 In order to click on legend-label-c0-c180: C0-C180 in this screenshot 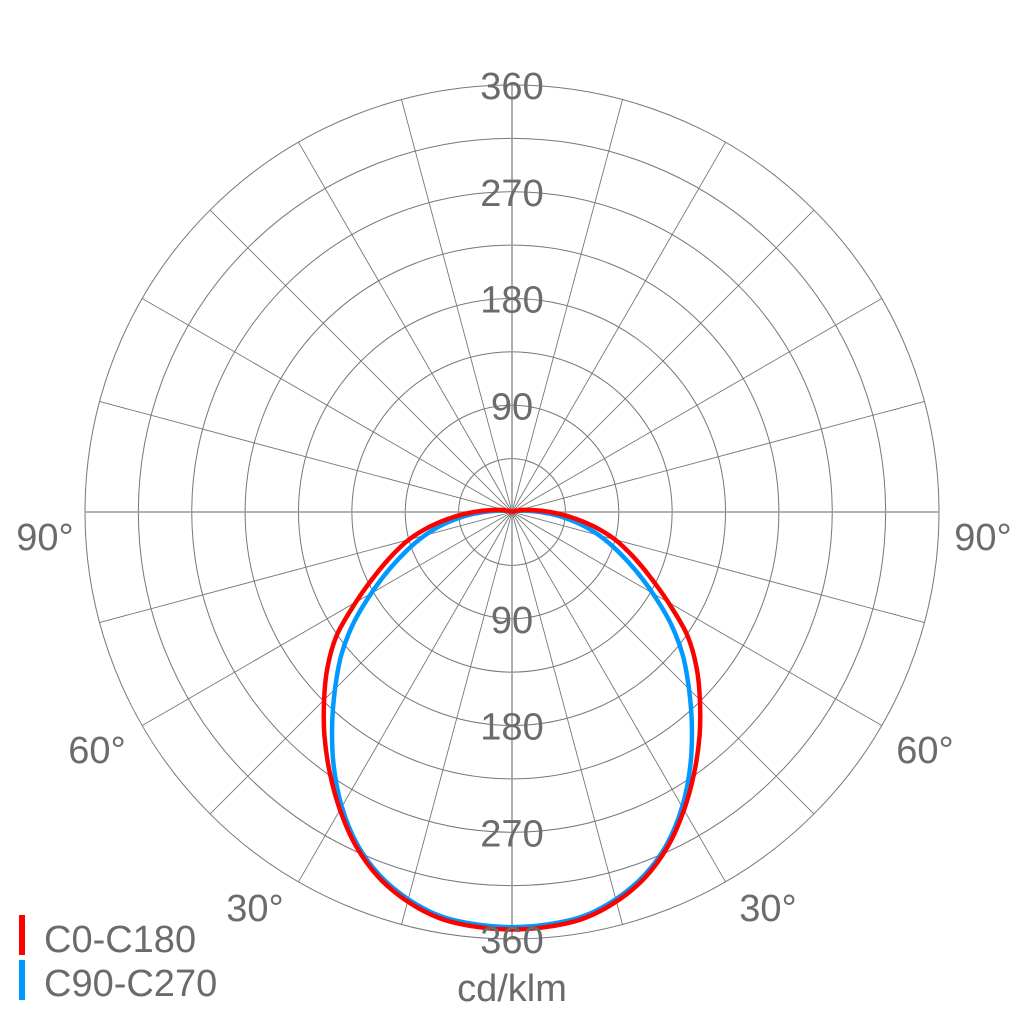, I will do `click(120, 940)`.